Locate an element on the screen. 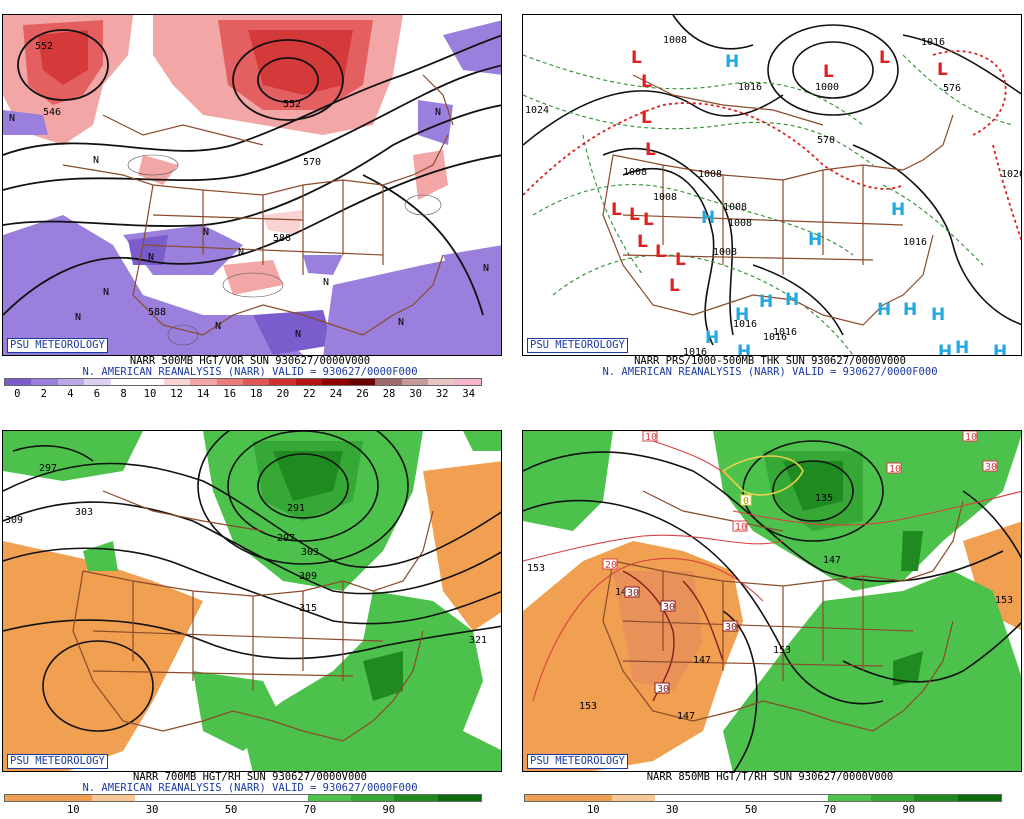 The width and height of the screenshot is (1024, 819). map-caption: NARR 850MB HGT/T/RH SUN 930627/0000V000 is located at coordinates (770, 777).